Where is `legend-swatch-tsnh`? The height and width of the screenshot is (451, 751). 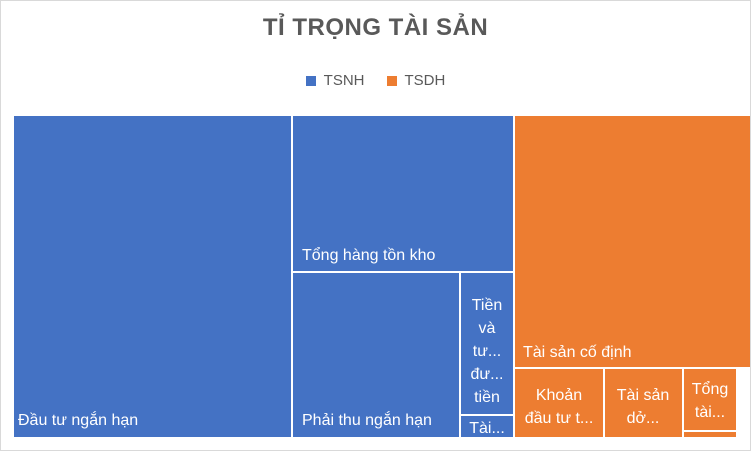 legend-swatch-tsnh is located at coordinates (310, 80).